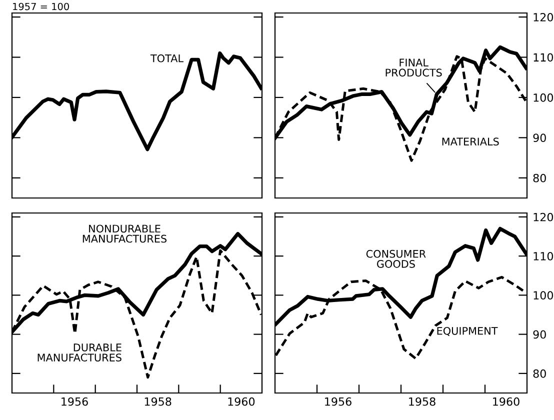  What do you see at coordinates (80, 353) in the screenshot?
I see `series-label: DURABLE MANUFACTURES` at bounding box center [80, 353].